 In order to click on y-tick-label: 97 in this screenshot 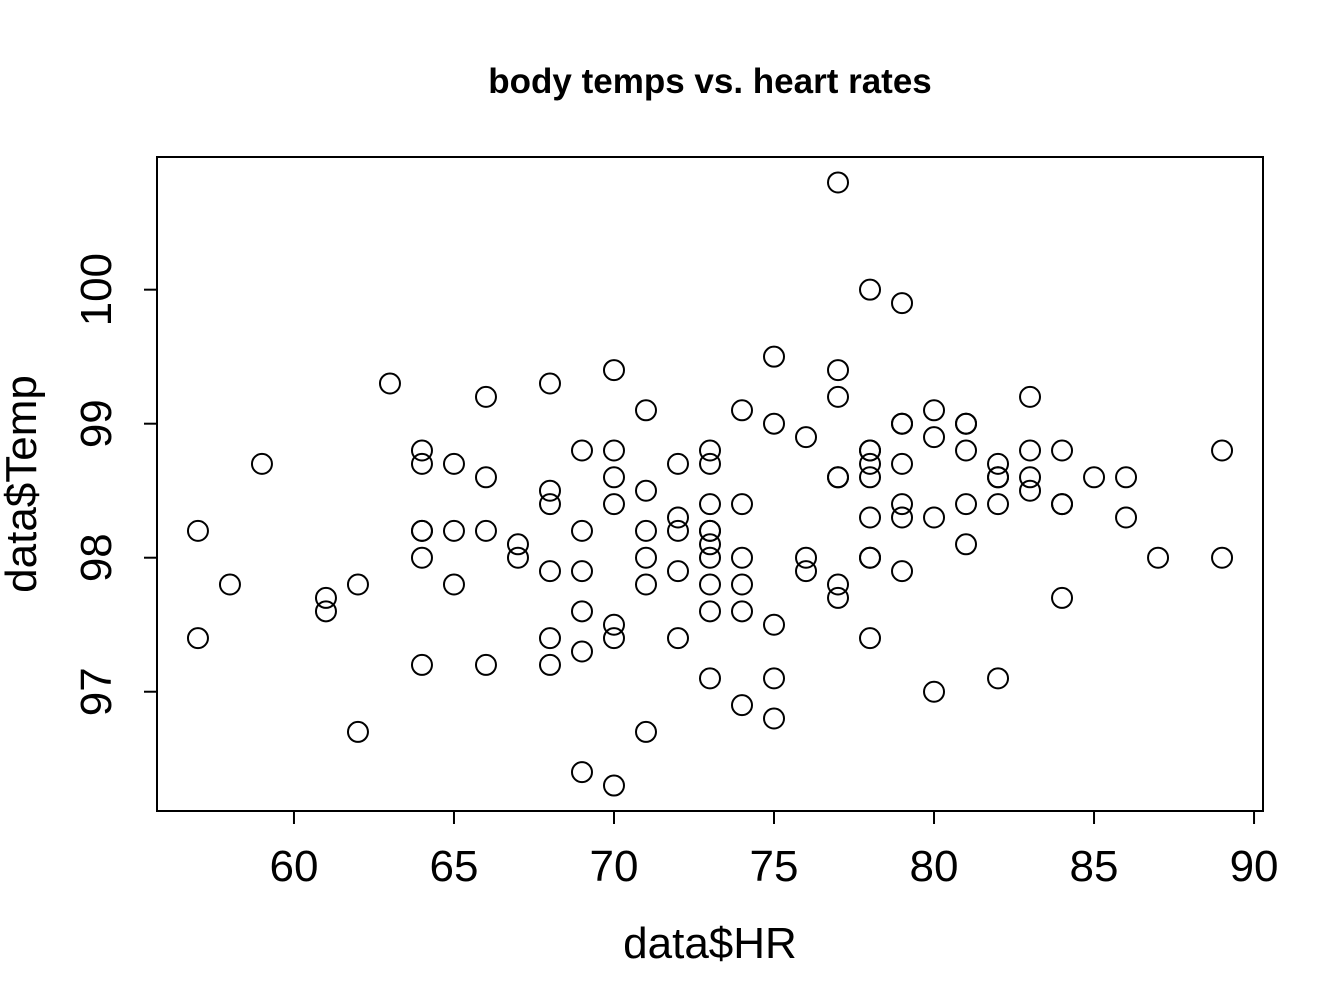, I will do `click(96, 691)`.